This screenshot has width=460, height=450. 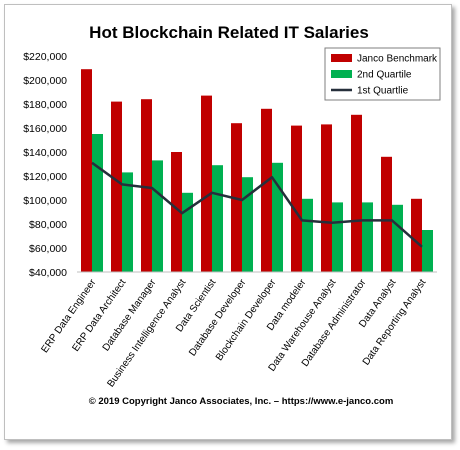 What do you see at coordinates (397, 59) in the screenshot?
I see `legend-label: Janco Benchmark` at bounding box center [397, 59].